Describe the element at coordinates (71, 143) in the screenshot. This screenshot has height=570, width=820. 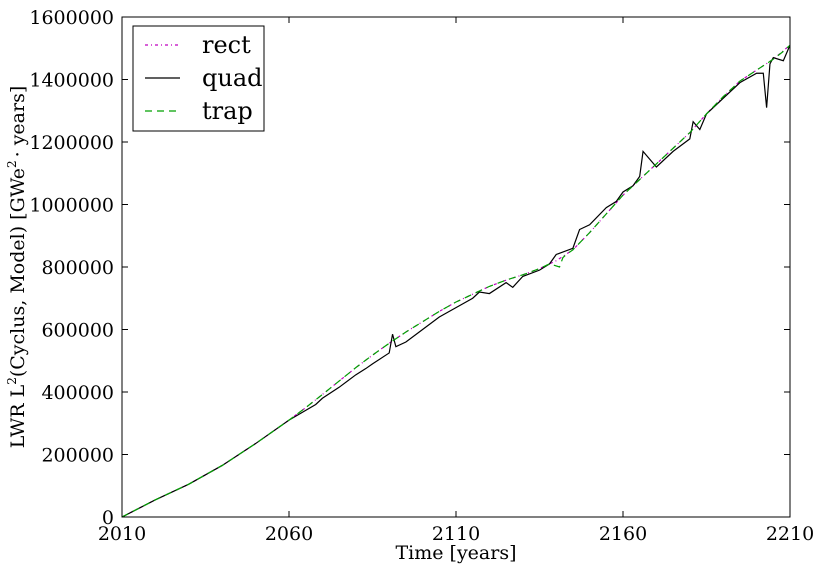
I see `y-tick-label: 1200000` at that location.